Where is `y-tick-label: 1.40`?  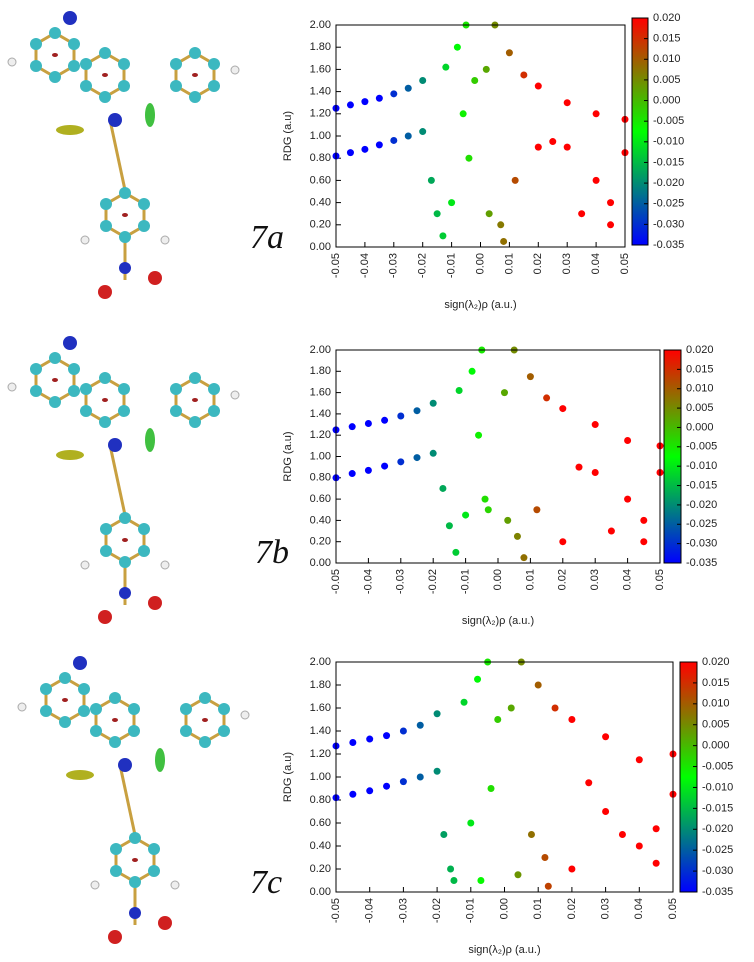 y-tick-label: 1.40 is located at coordinates (320, 731).